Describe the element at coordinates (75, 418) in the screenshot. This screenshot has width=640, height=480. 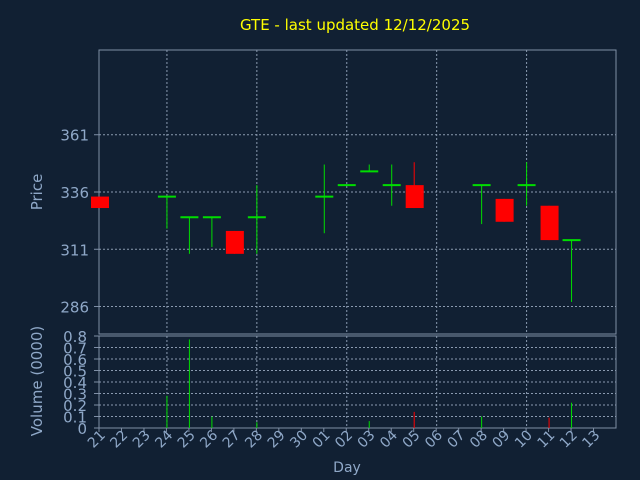
I see `volume-tick-label: 0.1` at that location.